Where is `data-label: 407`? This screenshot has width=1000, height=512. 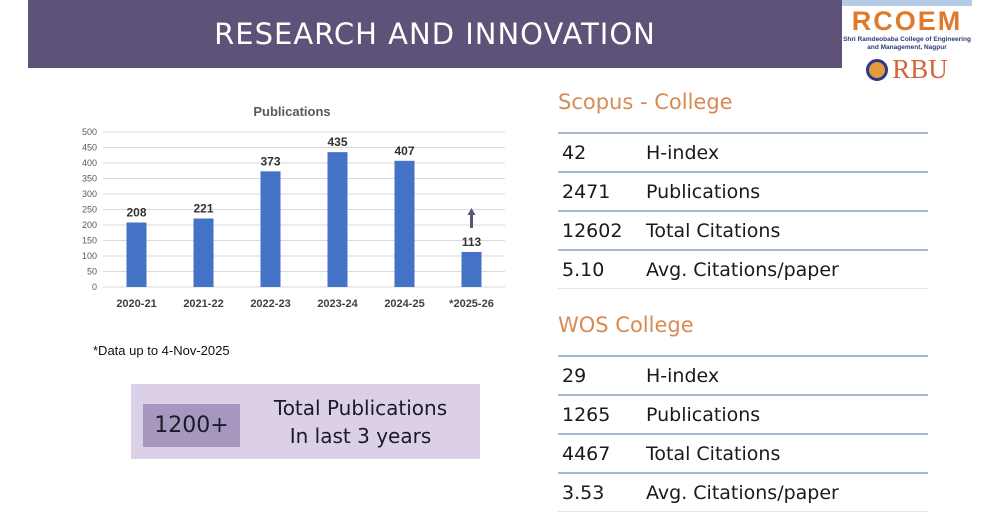 data-label: 407 is located at coordinates (404, 151).